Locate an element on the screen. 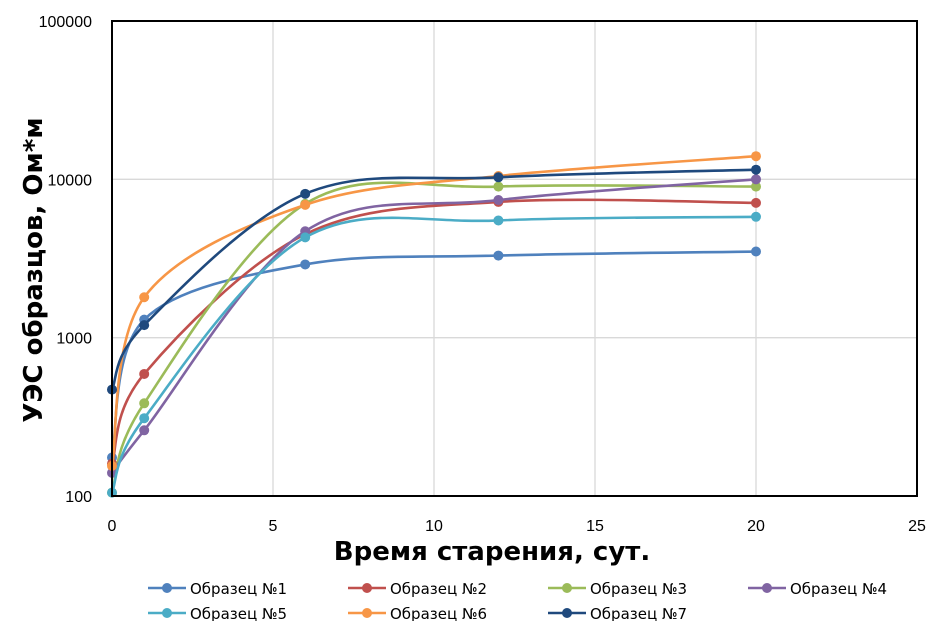 This screenshot has height=621, width=932. legend-label: Образец №6 is located at coordinates (438, 613).